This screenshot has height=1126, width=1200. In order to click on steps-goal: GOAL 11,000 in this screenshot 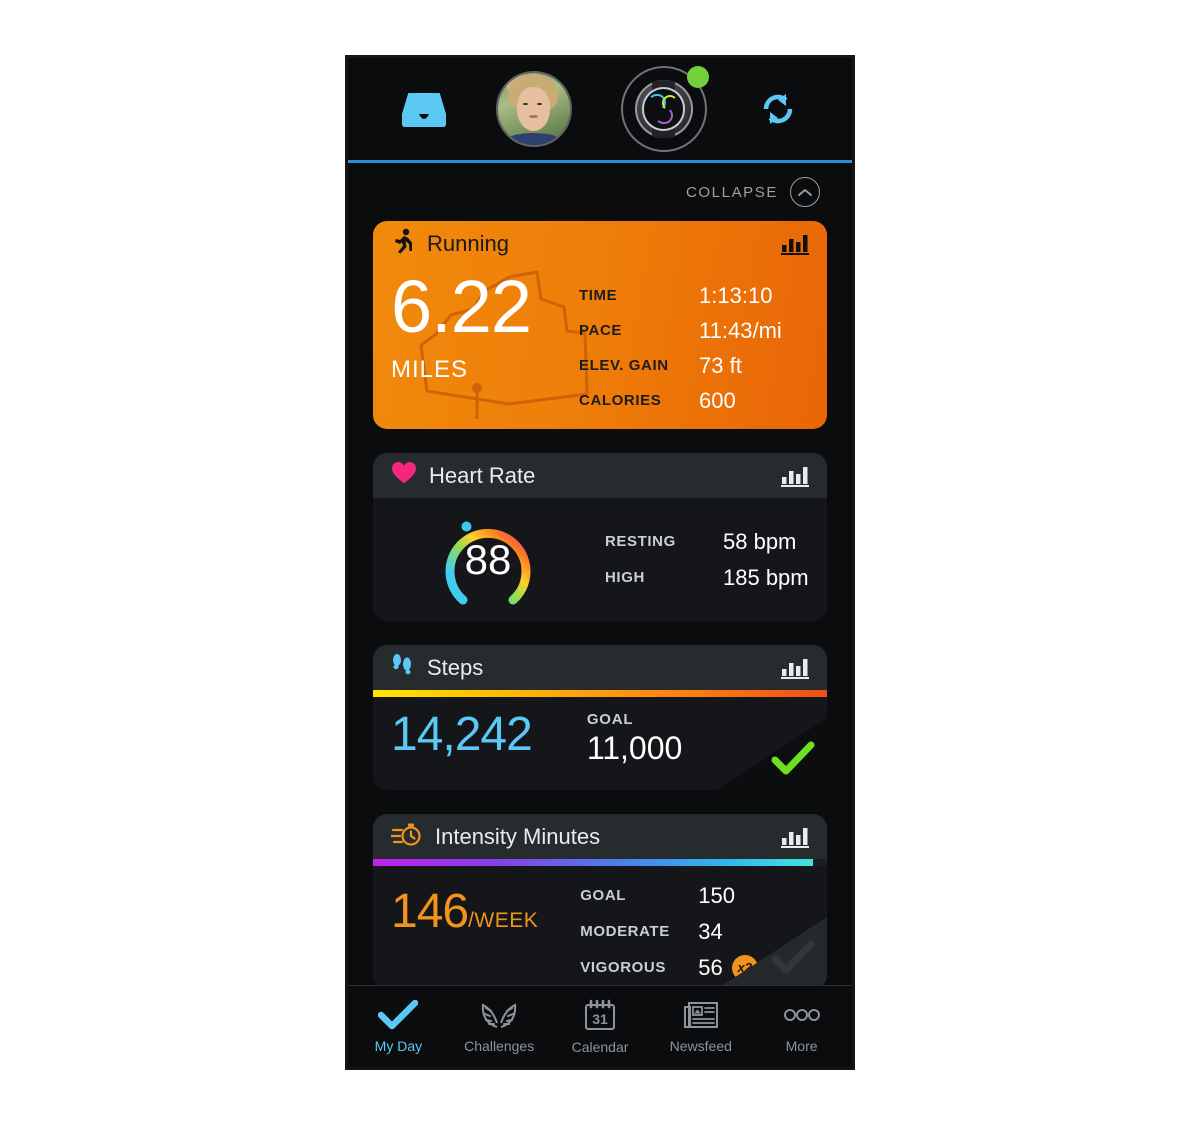, I will do `click(635, 739)`.